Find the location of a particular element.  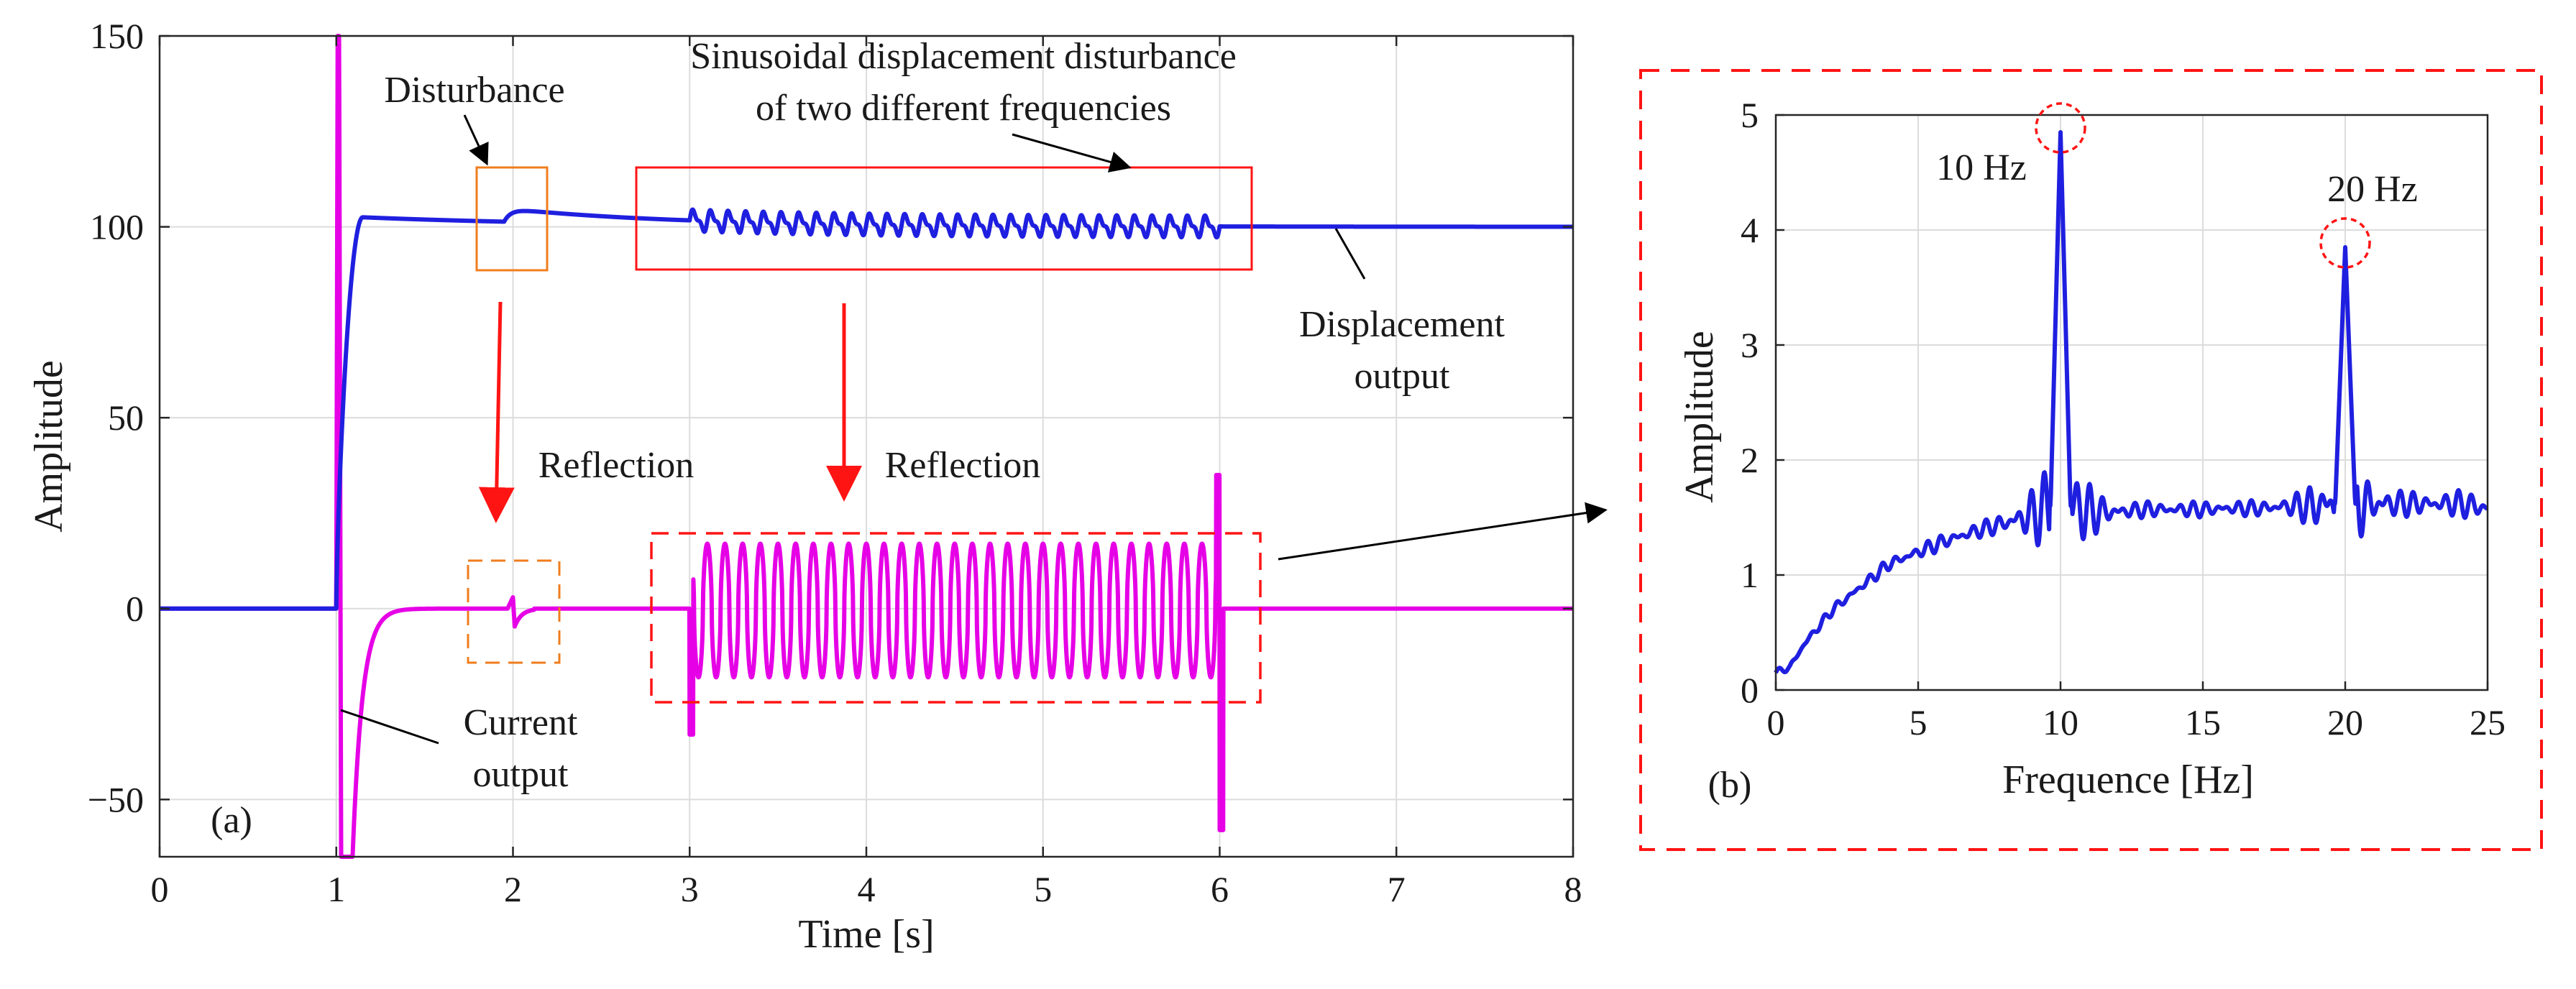

y-tick-label: 4 is located at coordinates (1750, 230).